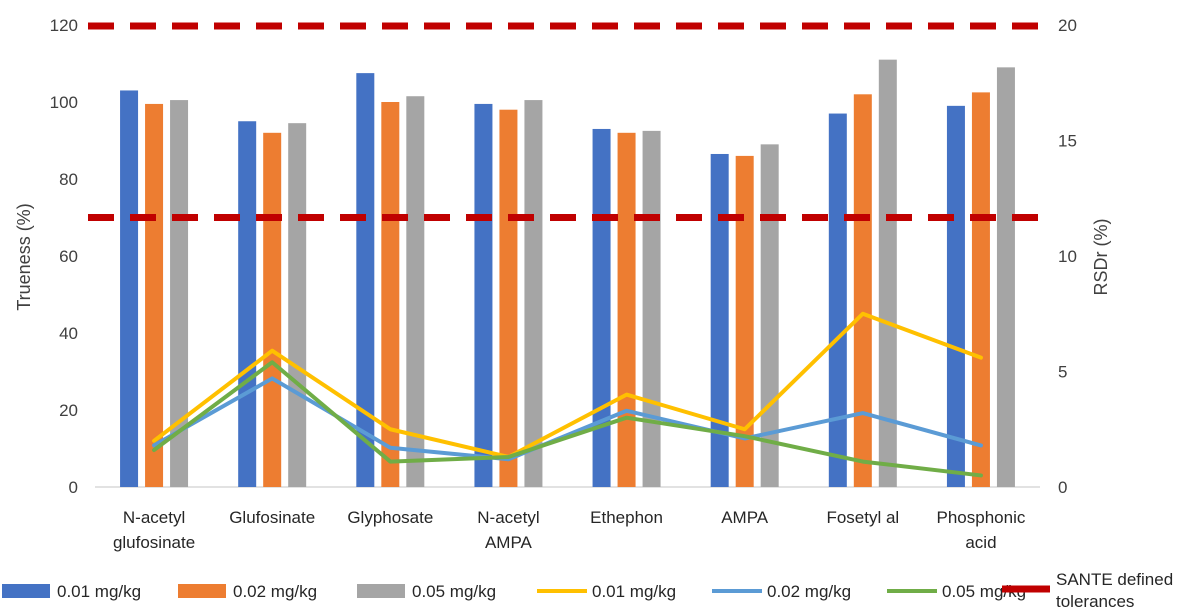 Image resolution: width=1200 pixels, height=610 pixels. Describe the element at coordinates (68, 179) in the screenshot. I see `y-tick-label: 80` at that location.